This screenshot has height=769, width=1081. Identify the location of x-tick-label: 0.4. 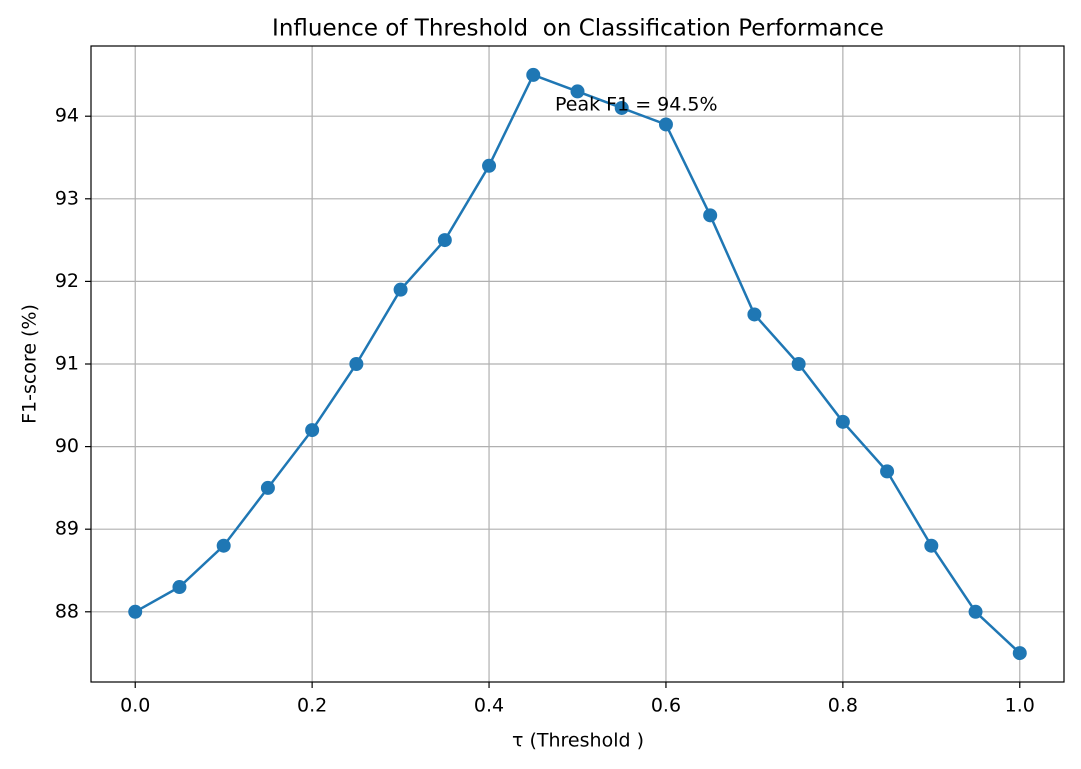
(489, 706).